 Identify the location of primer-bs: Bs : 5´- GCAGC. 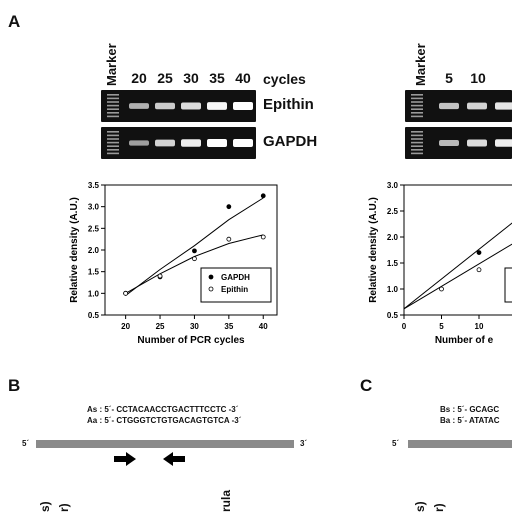
(470, 409).